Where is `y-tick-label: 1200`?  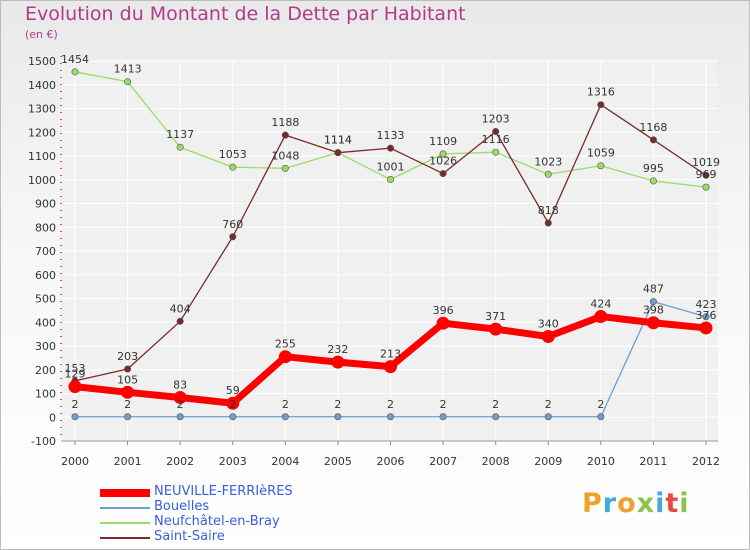
y-tick-label: 1200 is located at coordinates (42, 132).